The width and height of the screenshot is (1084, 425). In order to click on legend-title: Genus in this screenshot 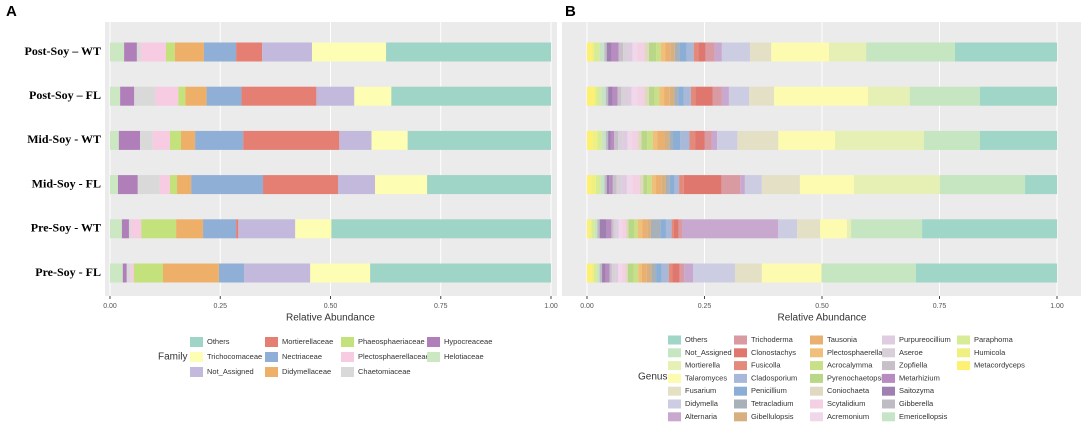, I will do `click(652, 377)`.